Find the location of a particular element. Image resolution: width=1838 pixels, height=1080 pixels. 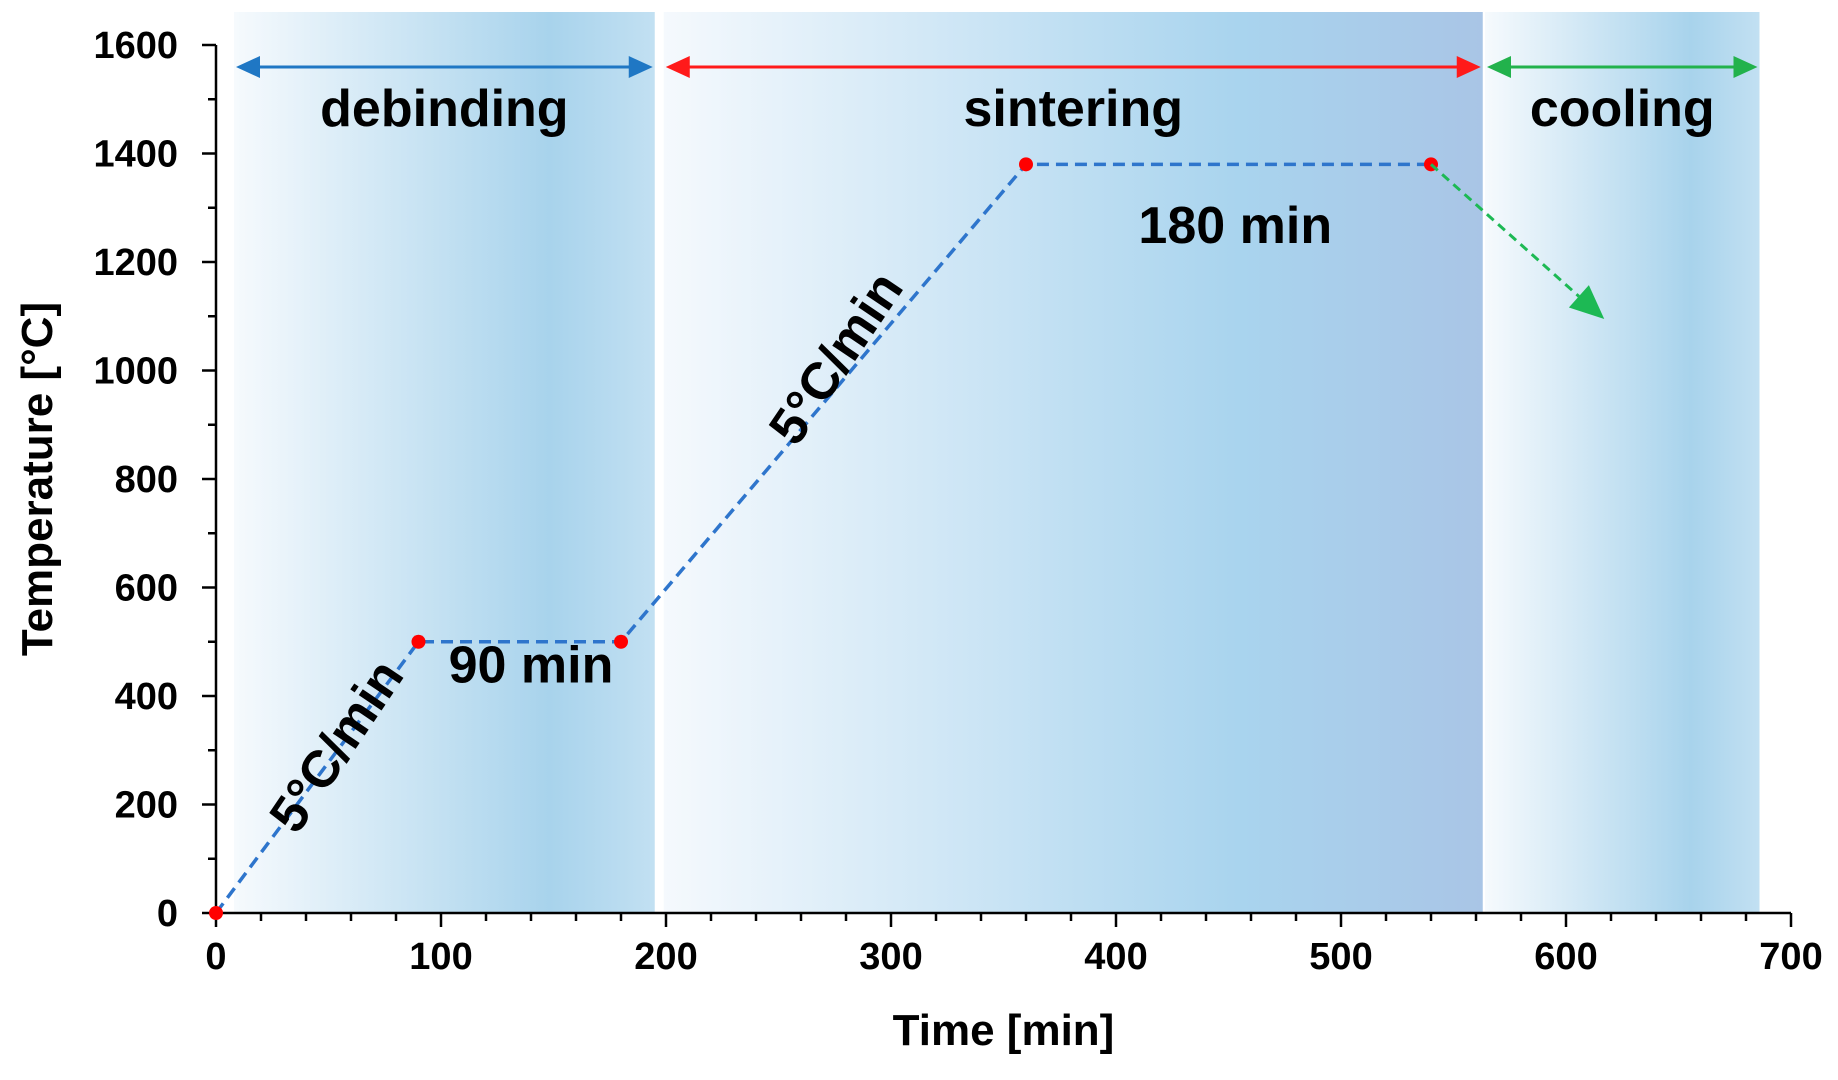

x-axis-title: Time [min] is located at coordinates (1004, 1030).